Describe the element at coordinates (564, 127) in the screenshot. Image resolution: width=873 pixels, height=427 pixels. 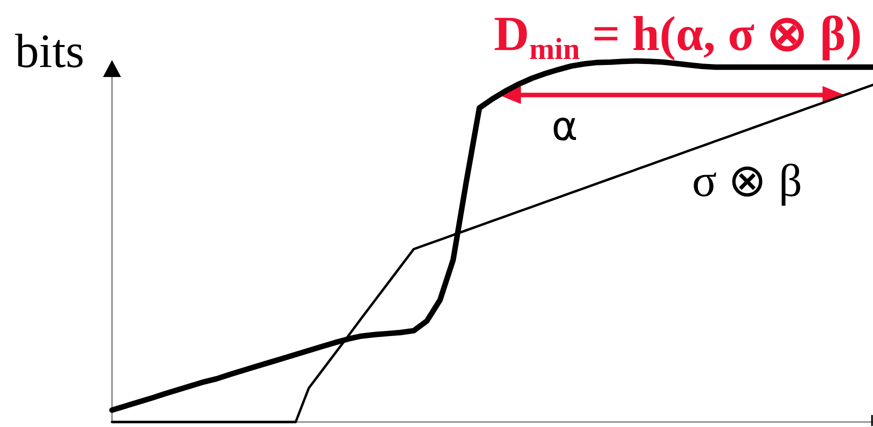
I see `series-label: α` at that location.